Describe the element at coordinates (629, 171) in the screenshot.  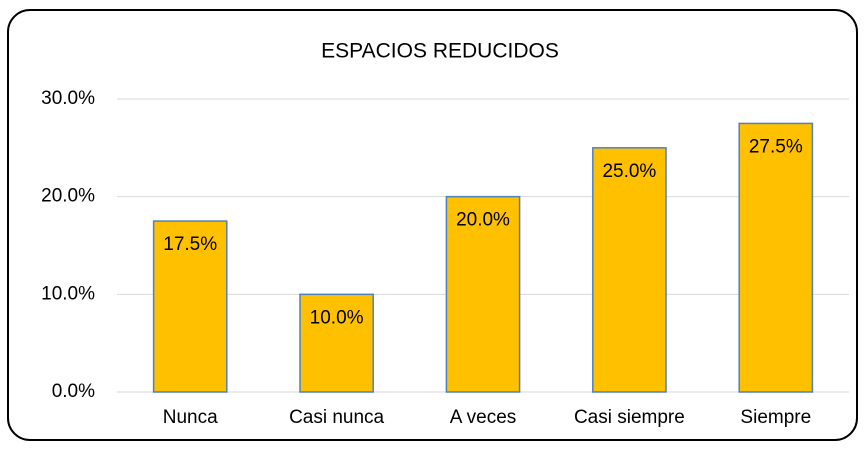
I see `data-label: 25.0%` at that location.